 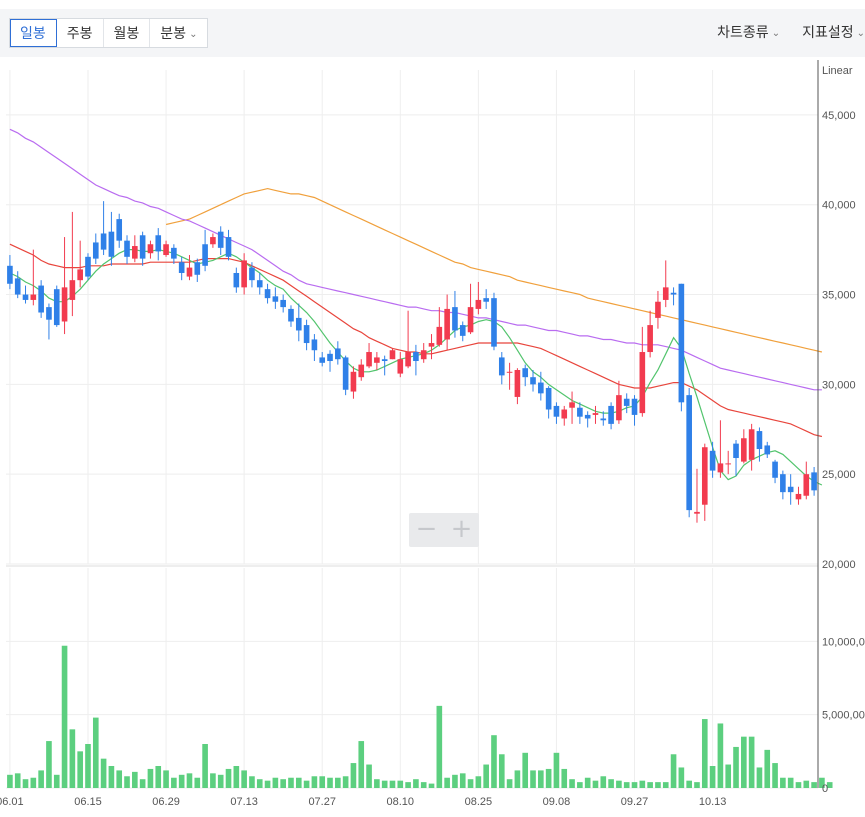 What do you see at coordinates (127, 33) in the screenshot?
I see `tab-monthly: 월봉` at bounding box center [127, 33].